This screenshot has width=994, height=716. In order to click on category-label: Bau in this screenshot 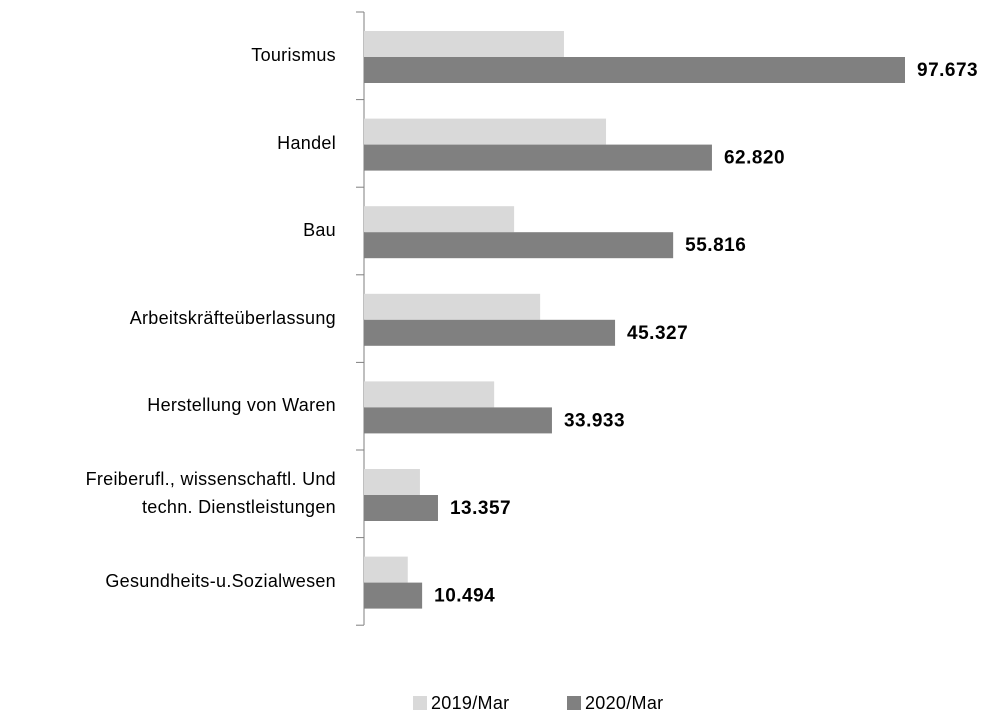, I will do `click(319, 230)`.